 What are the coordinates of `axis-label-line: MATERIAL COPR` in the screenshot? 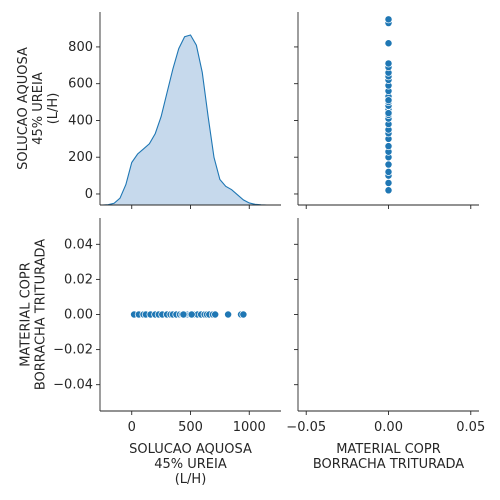 It's located at (26, 314).